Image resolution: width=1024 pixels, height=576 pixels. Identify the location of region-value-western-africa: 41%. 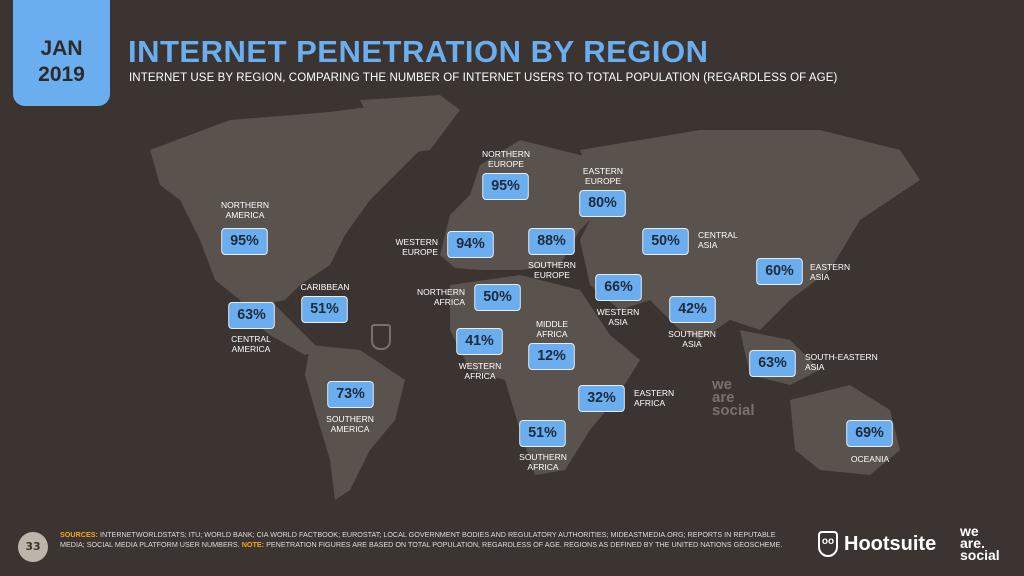
(479, 341).